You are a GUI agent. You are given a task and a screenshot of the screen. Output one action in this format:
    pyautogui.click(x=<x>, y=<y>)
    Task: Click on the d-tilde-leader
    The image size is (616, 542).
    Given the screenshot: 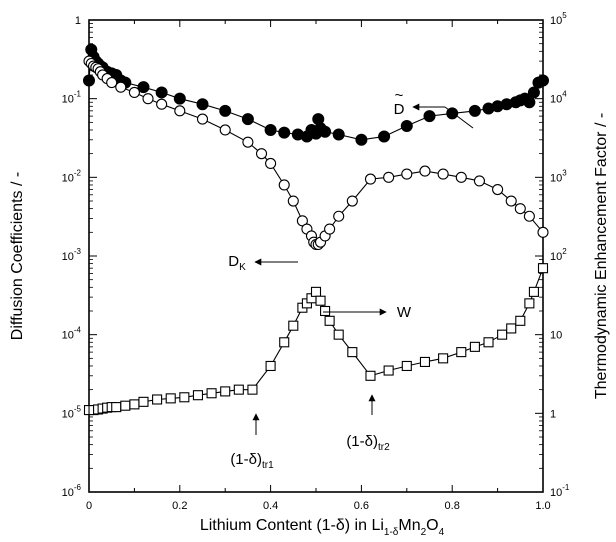 What is the action you would take?
    pyautogui.click(x=459, y=117)
    